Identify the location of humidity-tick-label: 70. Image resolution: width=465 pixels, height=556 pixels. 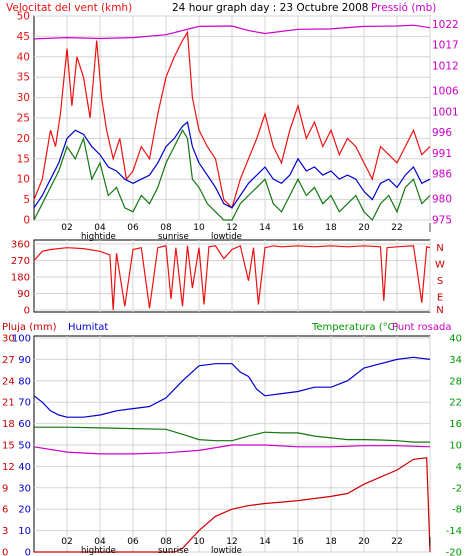
(24, 403).